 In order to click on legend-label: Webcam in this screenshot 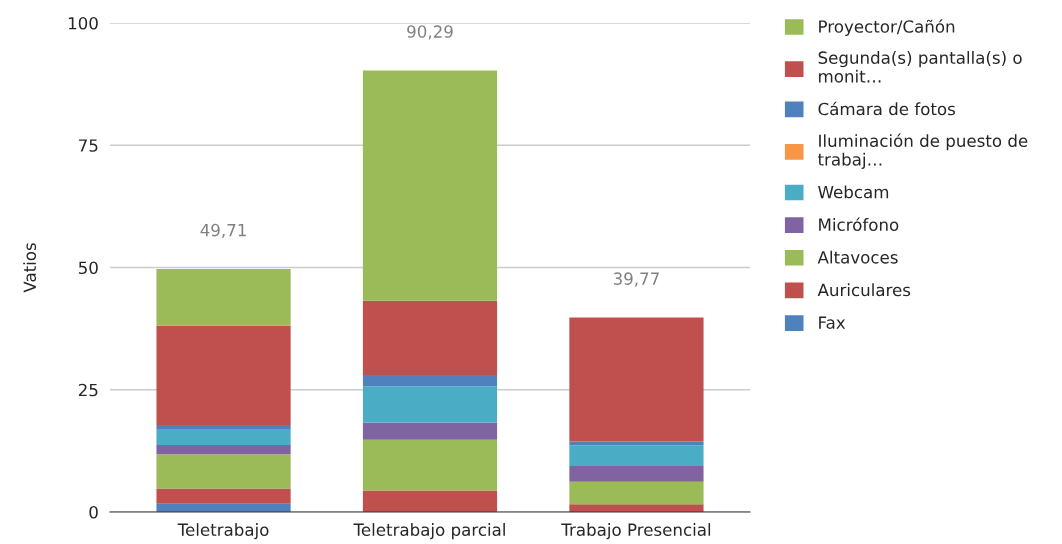, I will do `click(853, 192)`.